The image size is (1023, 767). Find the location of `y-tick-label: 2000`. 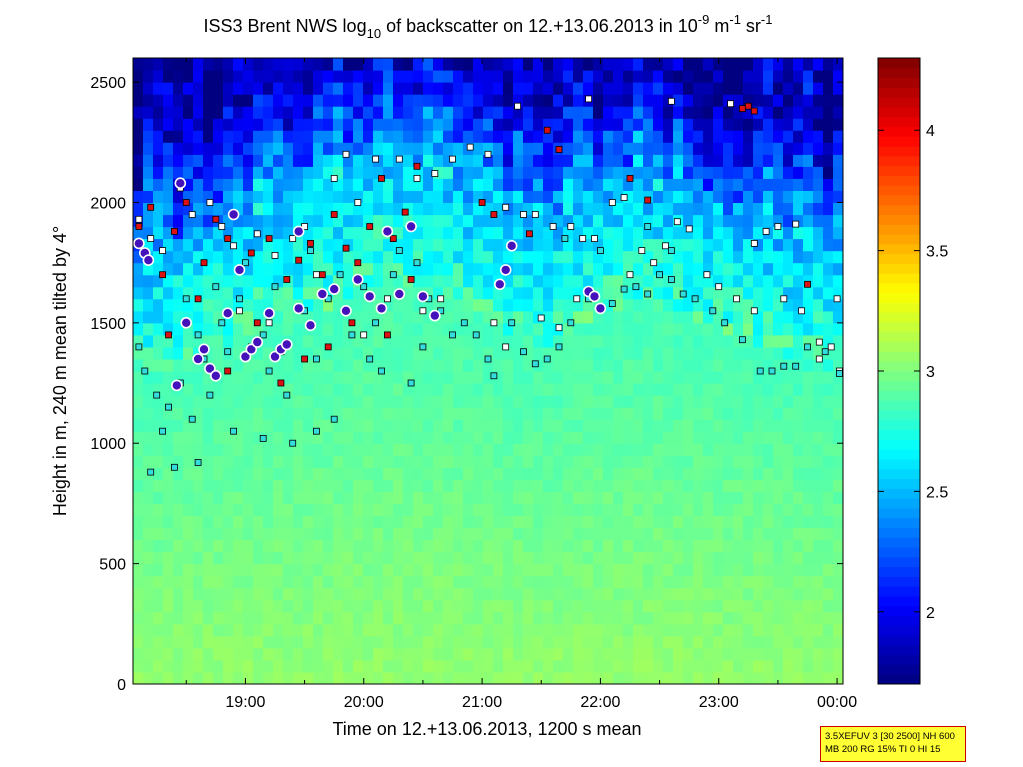

y-tick-label: 2000 is located at coordinates (108, 203).